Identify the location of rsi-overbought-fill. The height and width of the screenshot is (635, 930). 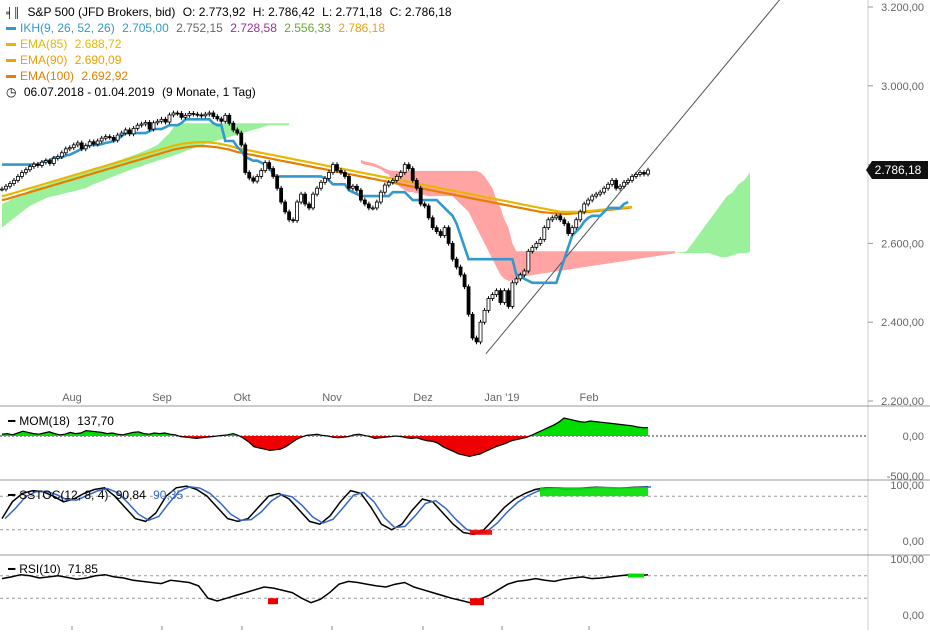
(636, 575).